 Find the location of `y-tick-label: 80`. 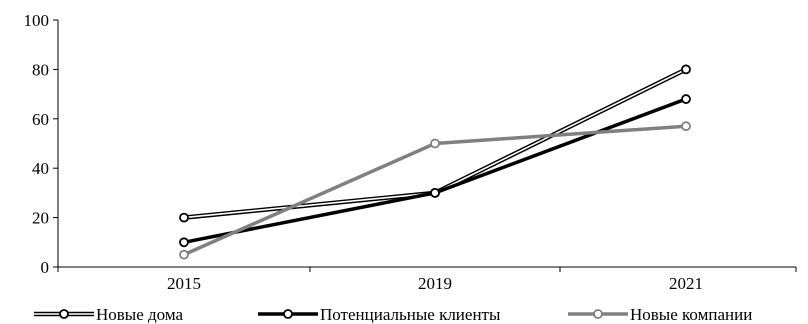

y-tick-label: 80 is located at coordinates (40, 69).